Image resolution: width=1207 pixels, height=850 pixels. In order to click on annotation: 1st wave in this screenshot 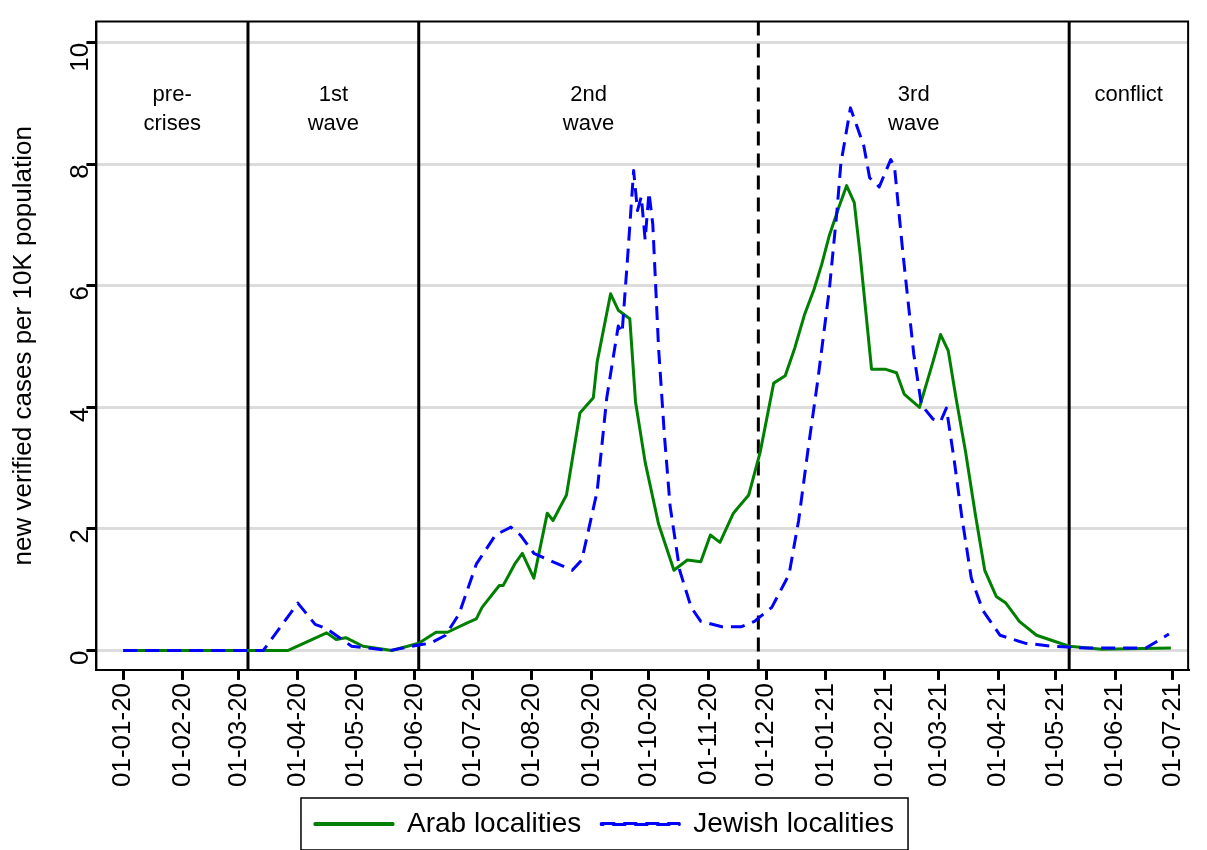, I will do `click(333, 107)`.